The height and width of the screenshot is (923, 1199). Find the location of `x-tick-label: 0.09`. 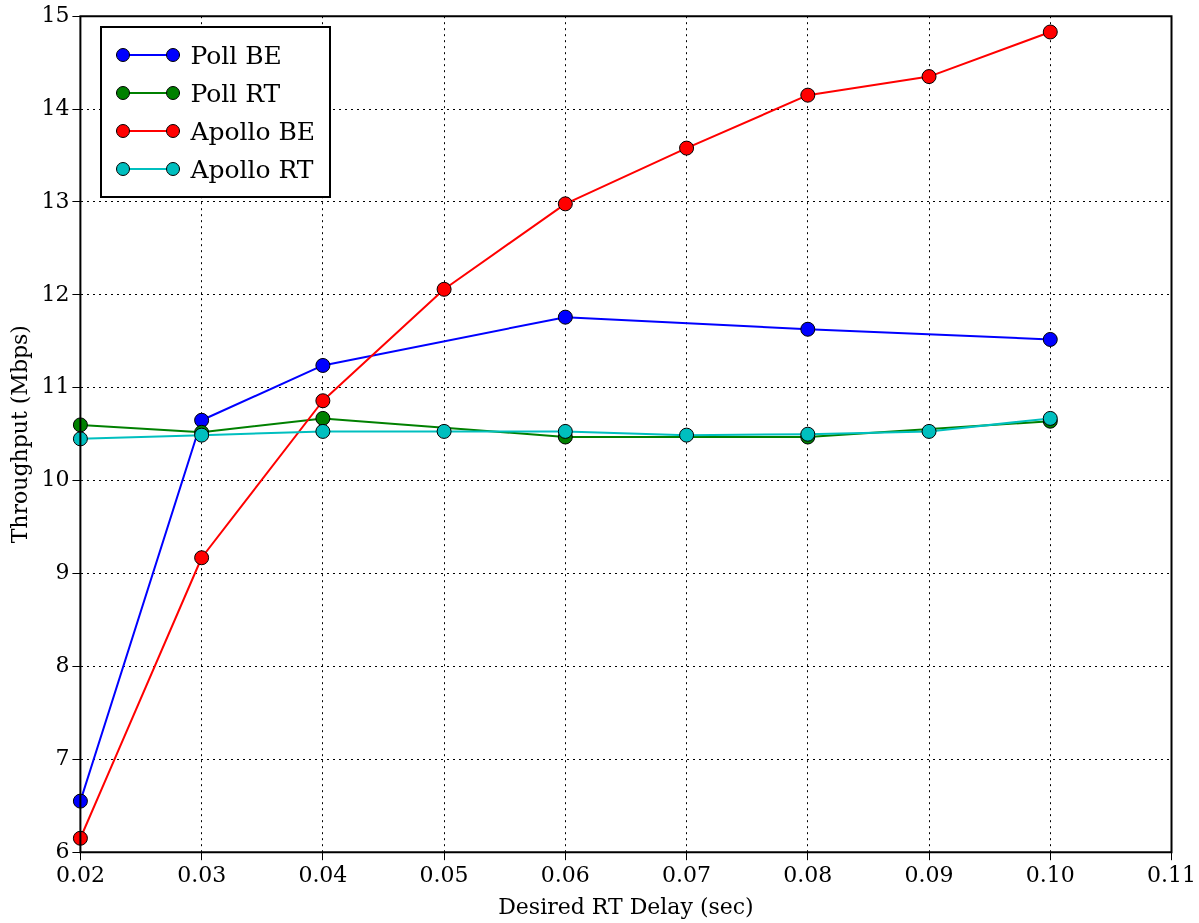

x-tick-label: 0.09 is located at coordinates (929, 875).